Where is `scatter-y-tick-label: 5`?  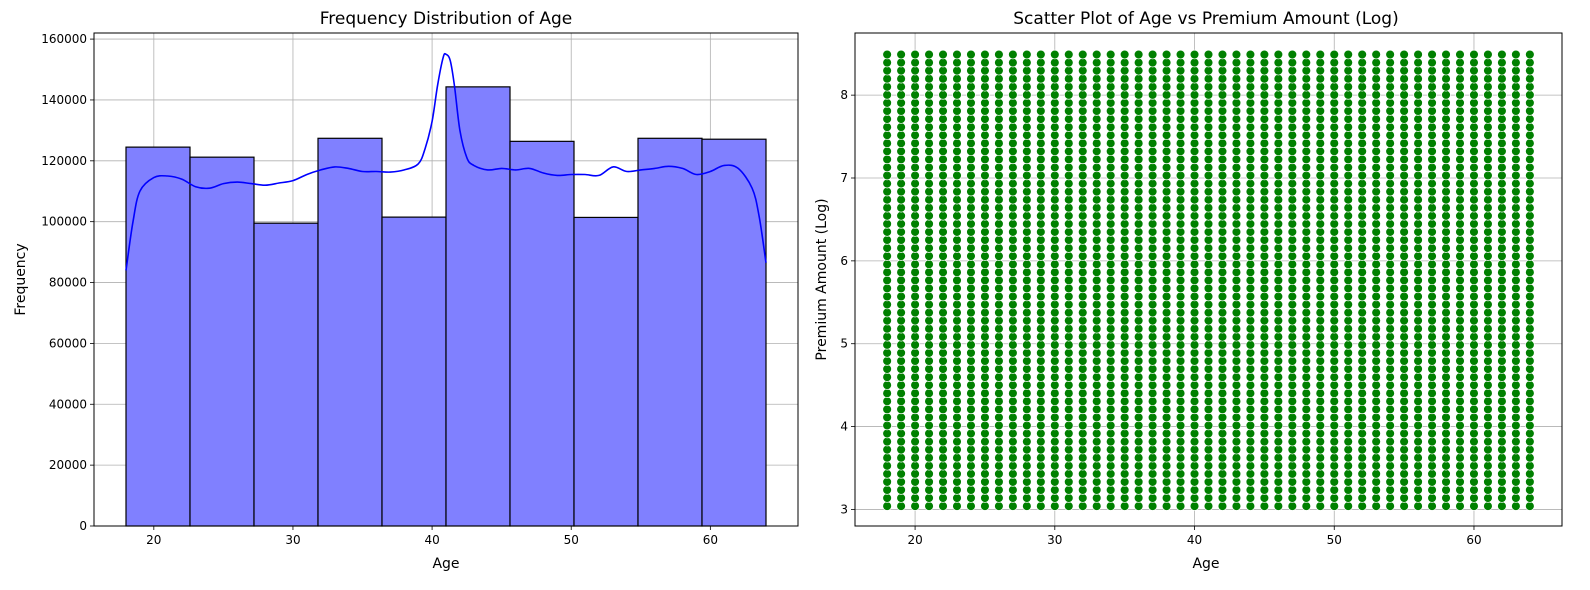
scatter-y-tick-label: 5 is located at coordinates (844, 344).